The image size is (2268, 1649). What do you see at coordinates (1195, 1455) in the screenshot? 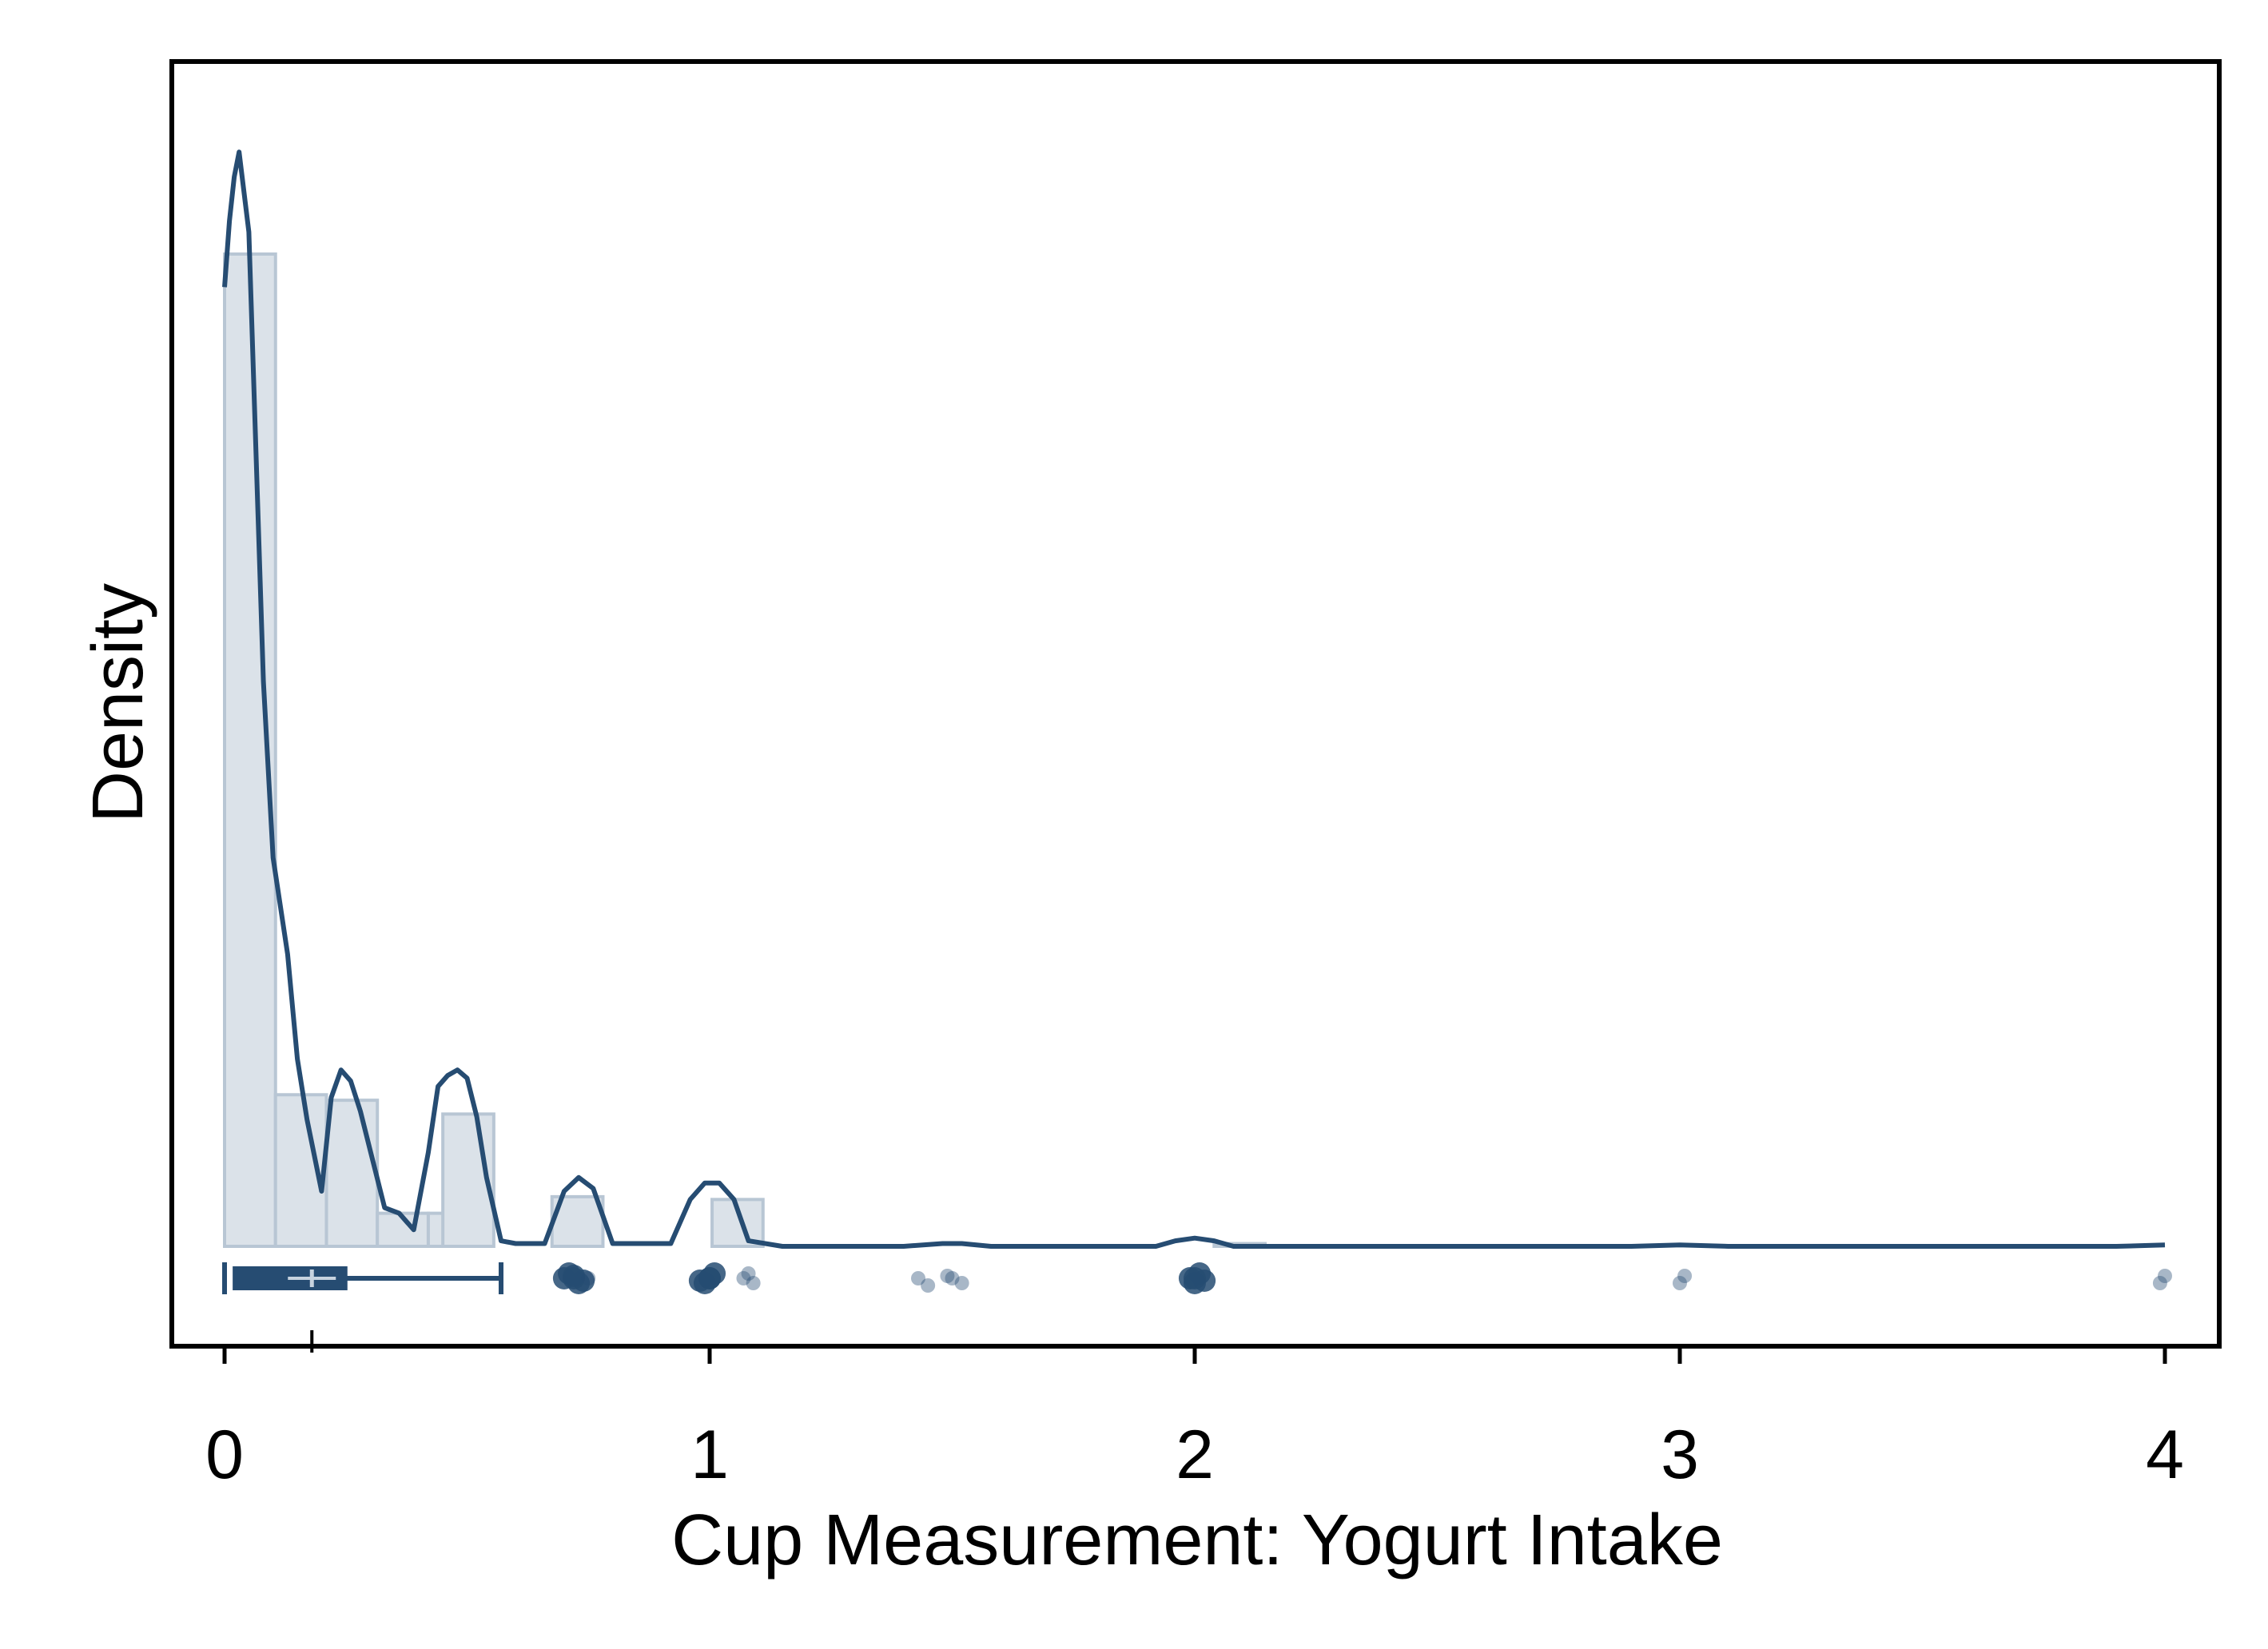
I see `x-tick-label-2: 2` at bounding box center [1195, 1455].